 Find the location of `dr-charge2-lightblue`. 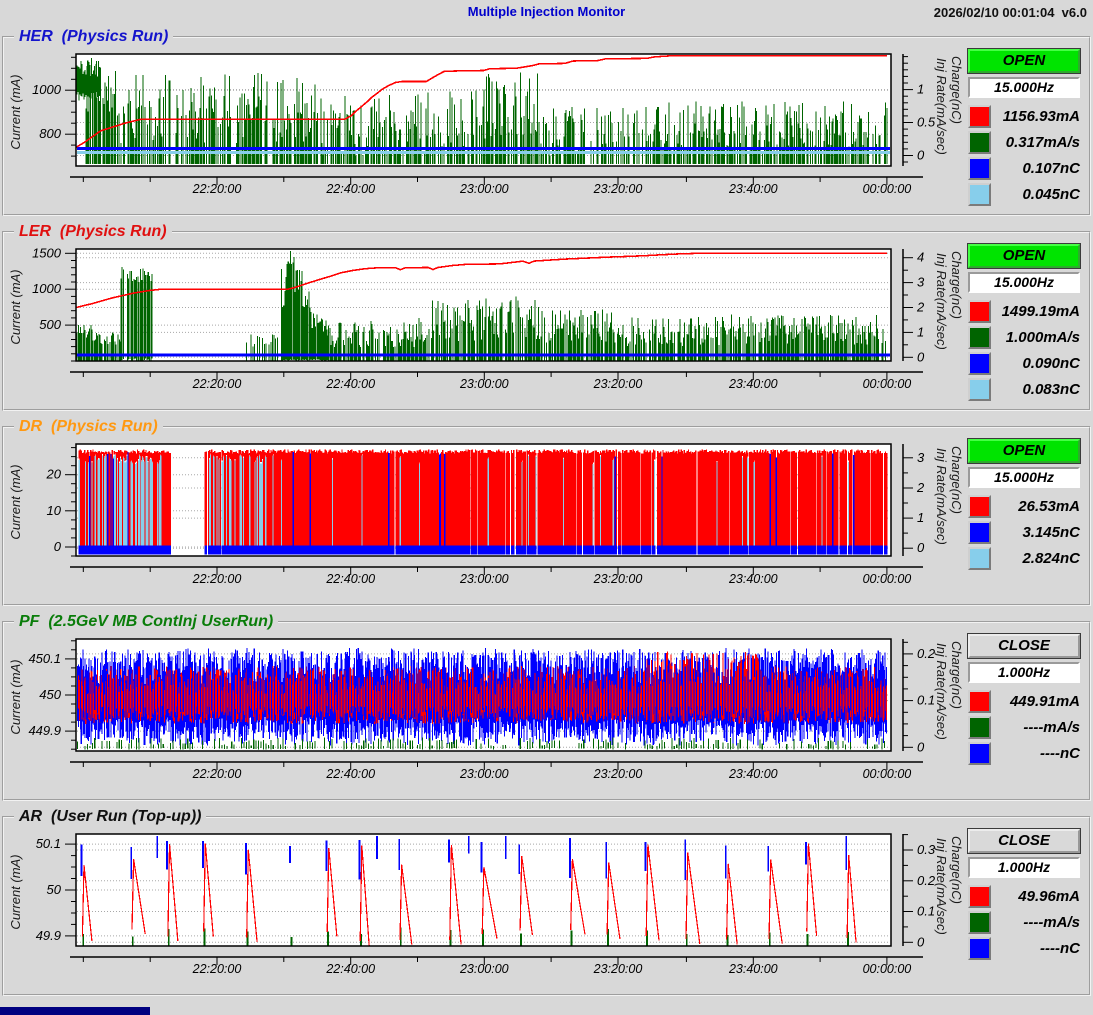

dr-charge2-lightblue is located at coordinates (464, 503).